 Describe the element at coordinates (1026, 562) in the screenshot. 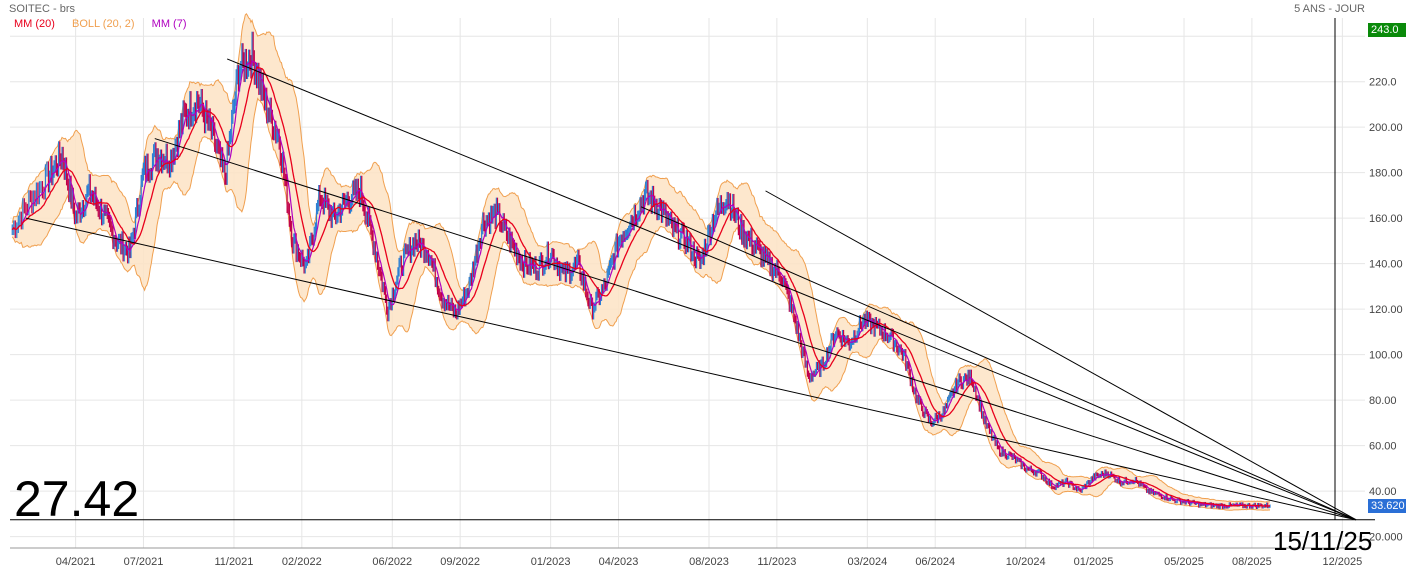

I see `x-tick-label: 10/2024` at that location.